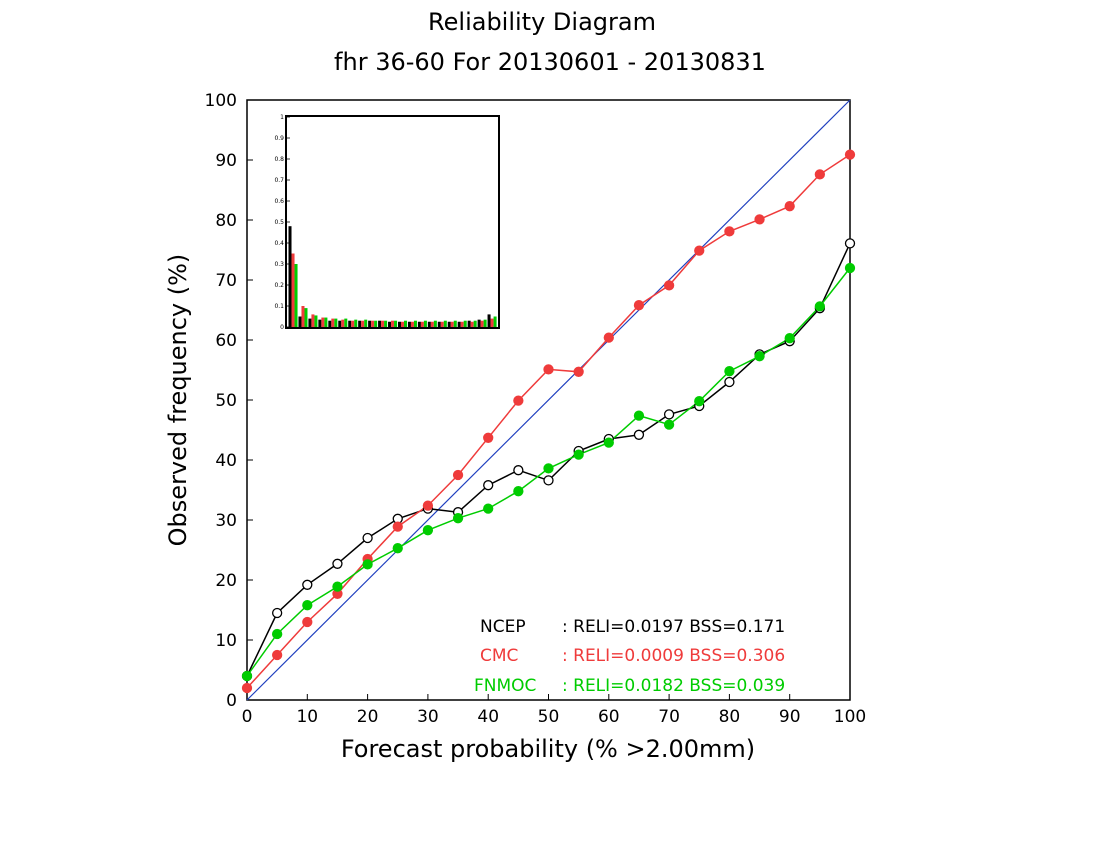  Describe the element at coordinates (392, 276) in the screenshot. I see `inset-bars` at that location.